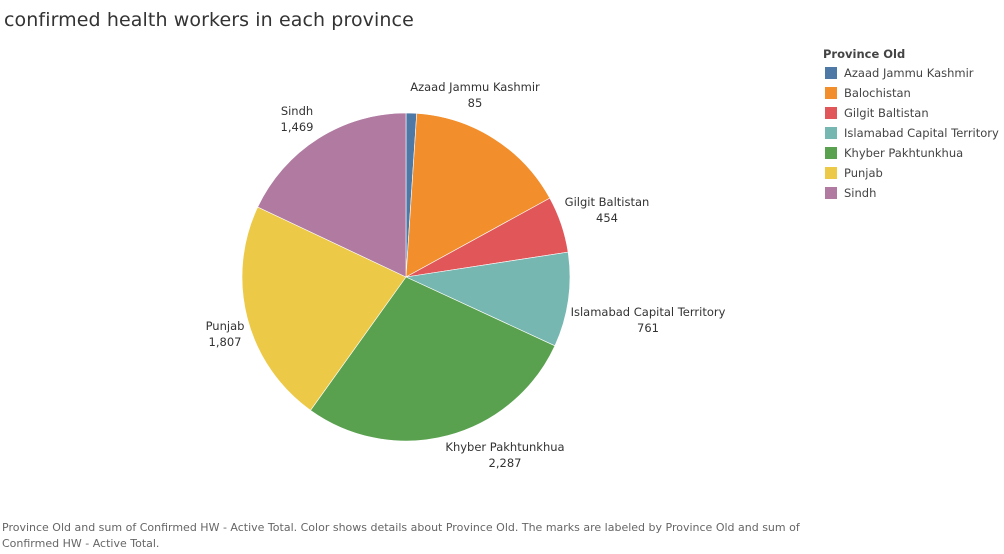 Image resolution: width=1004 pixels, height=554 pixels. What do you see at coordinates (478, 195) in the screenshot?
I see `pie-slice-balochistan` at bounding box center [478, 195].